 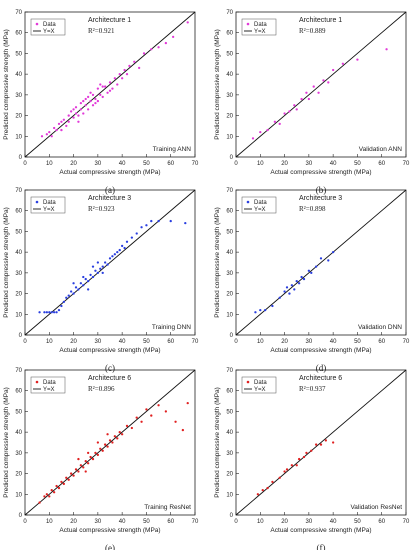 I want to click on x-axis-label: Actual compressive strength (MPa), so click(x=109, y=530).